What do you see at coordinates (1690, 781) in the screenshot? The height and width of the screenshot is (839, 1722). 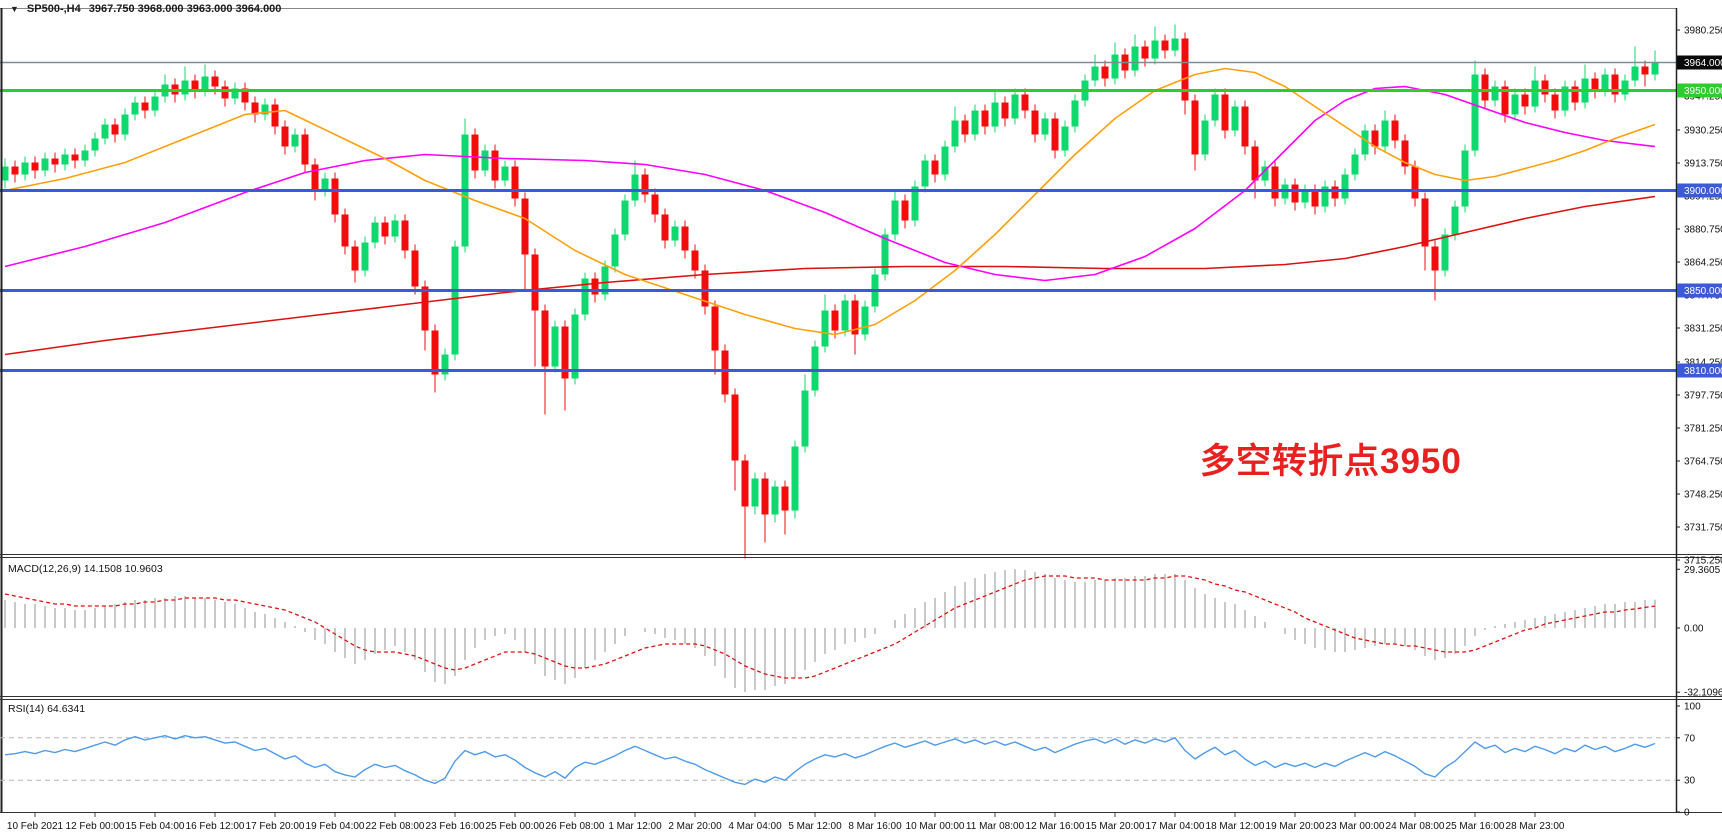 I see `rsi-tick-label: 30` at bounding box center [1690, 781].